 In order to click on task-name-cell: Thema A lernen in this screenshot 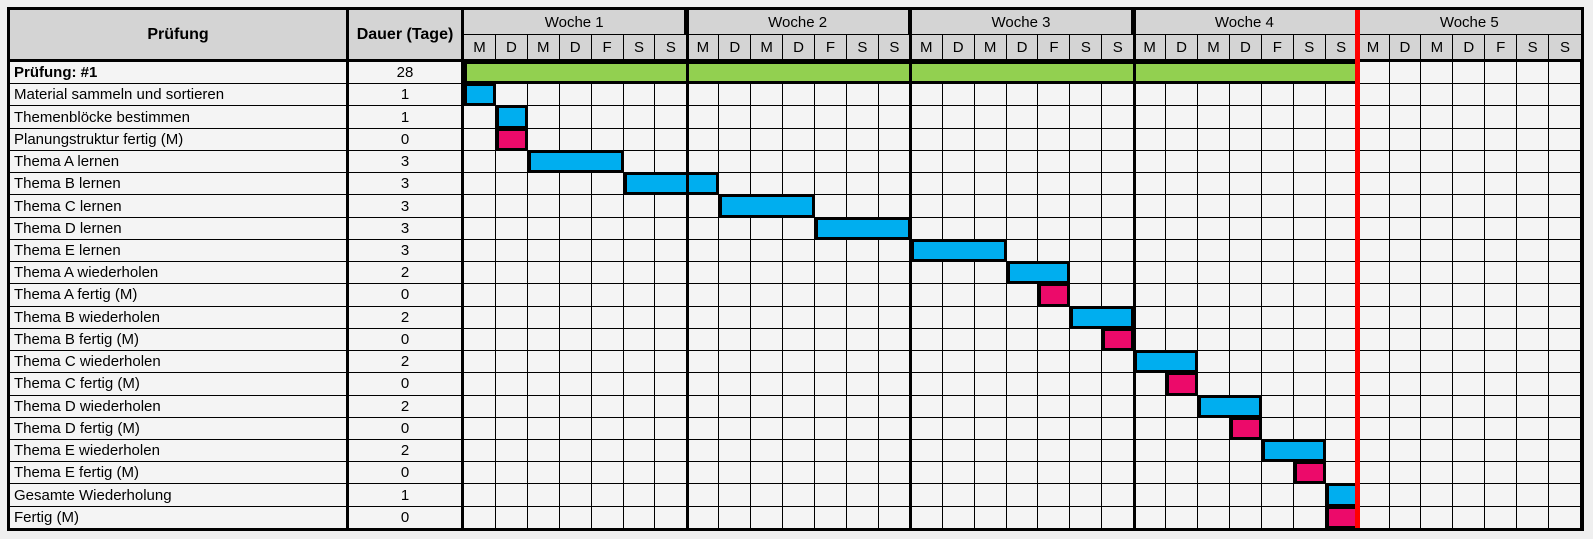, I will do `click(67, 162)`.